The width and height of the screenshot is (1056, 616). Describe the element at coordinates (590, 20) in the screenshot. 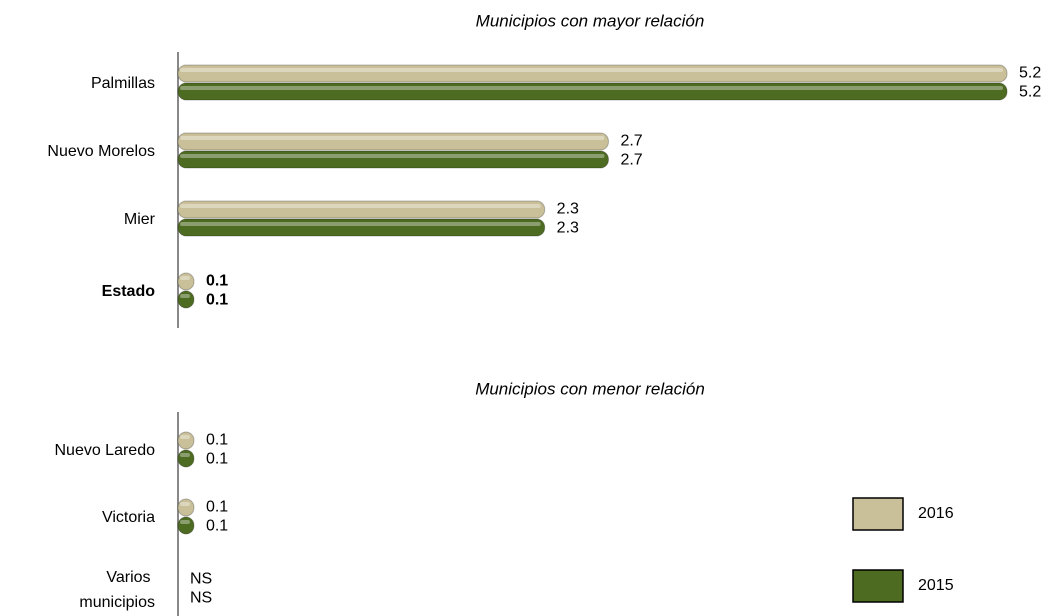

I see `chart-title: Municipios con mayor relación` at that location.